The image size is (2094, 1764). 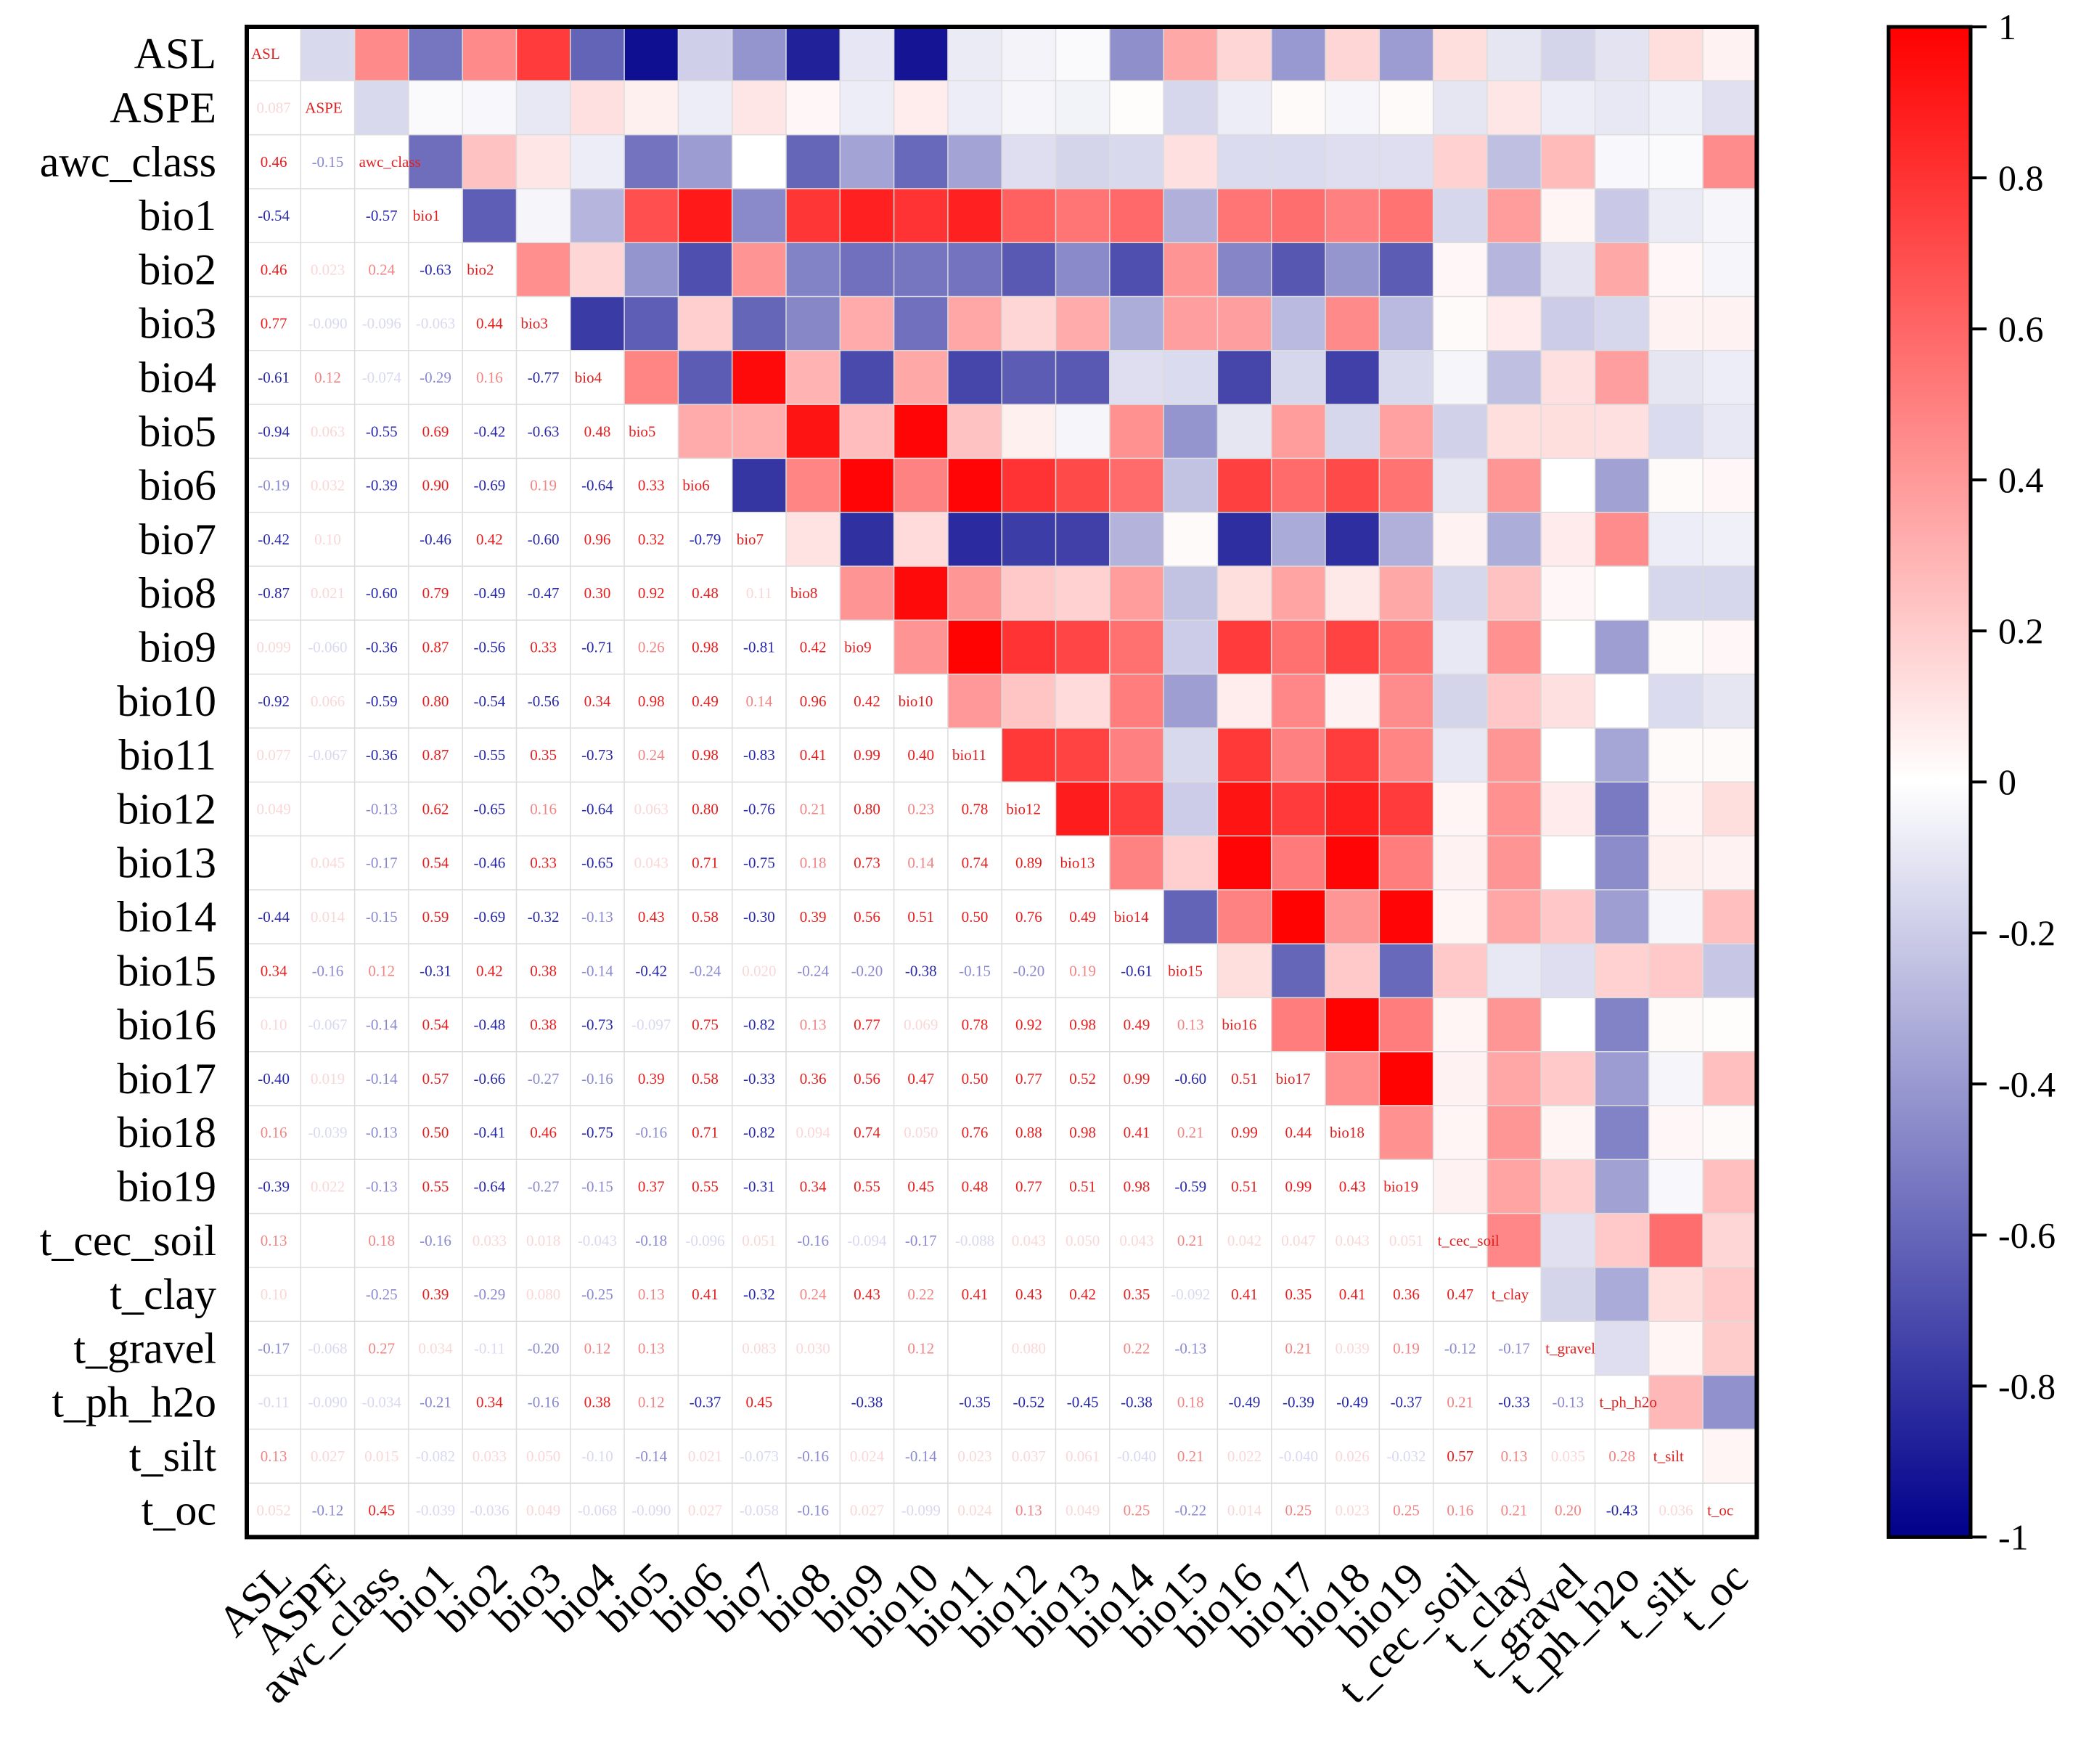 I want to click on cell-value-label: -0.39, so click(x=274, y=1186).